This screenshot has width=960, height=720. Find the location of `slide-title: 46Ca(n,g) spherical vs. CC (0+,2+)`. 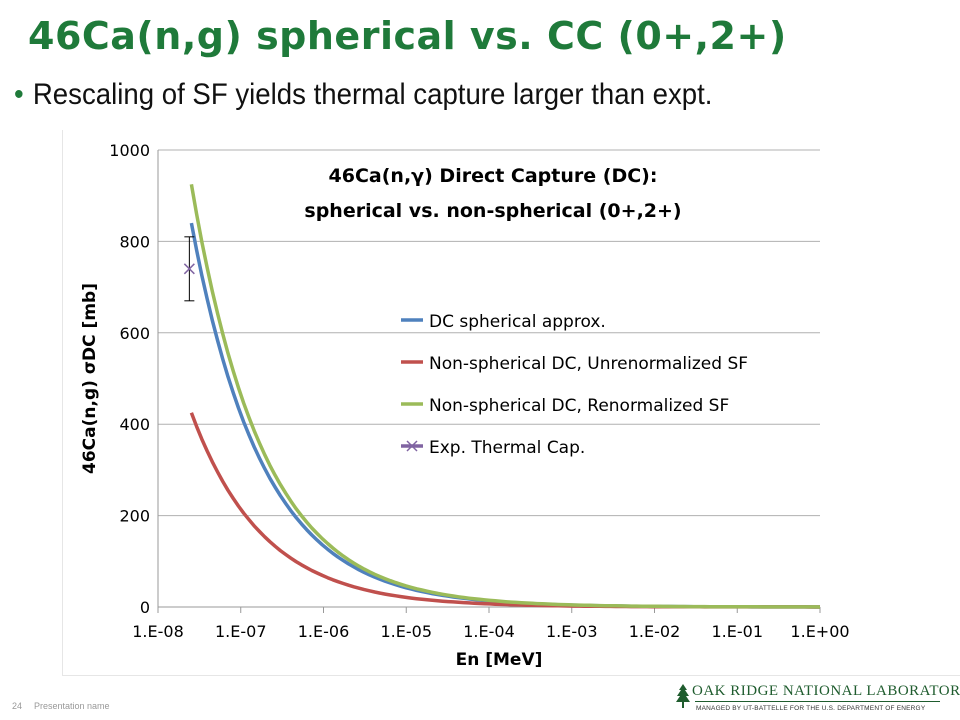

slide-title: 46Ca(n,g) spherical vs. CC (0+,2+) is located at coordinates (407, 36).